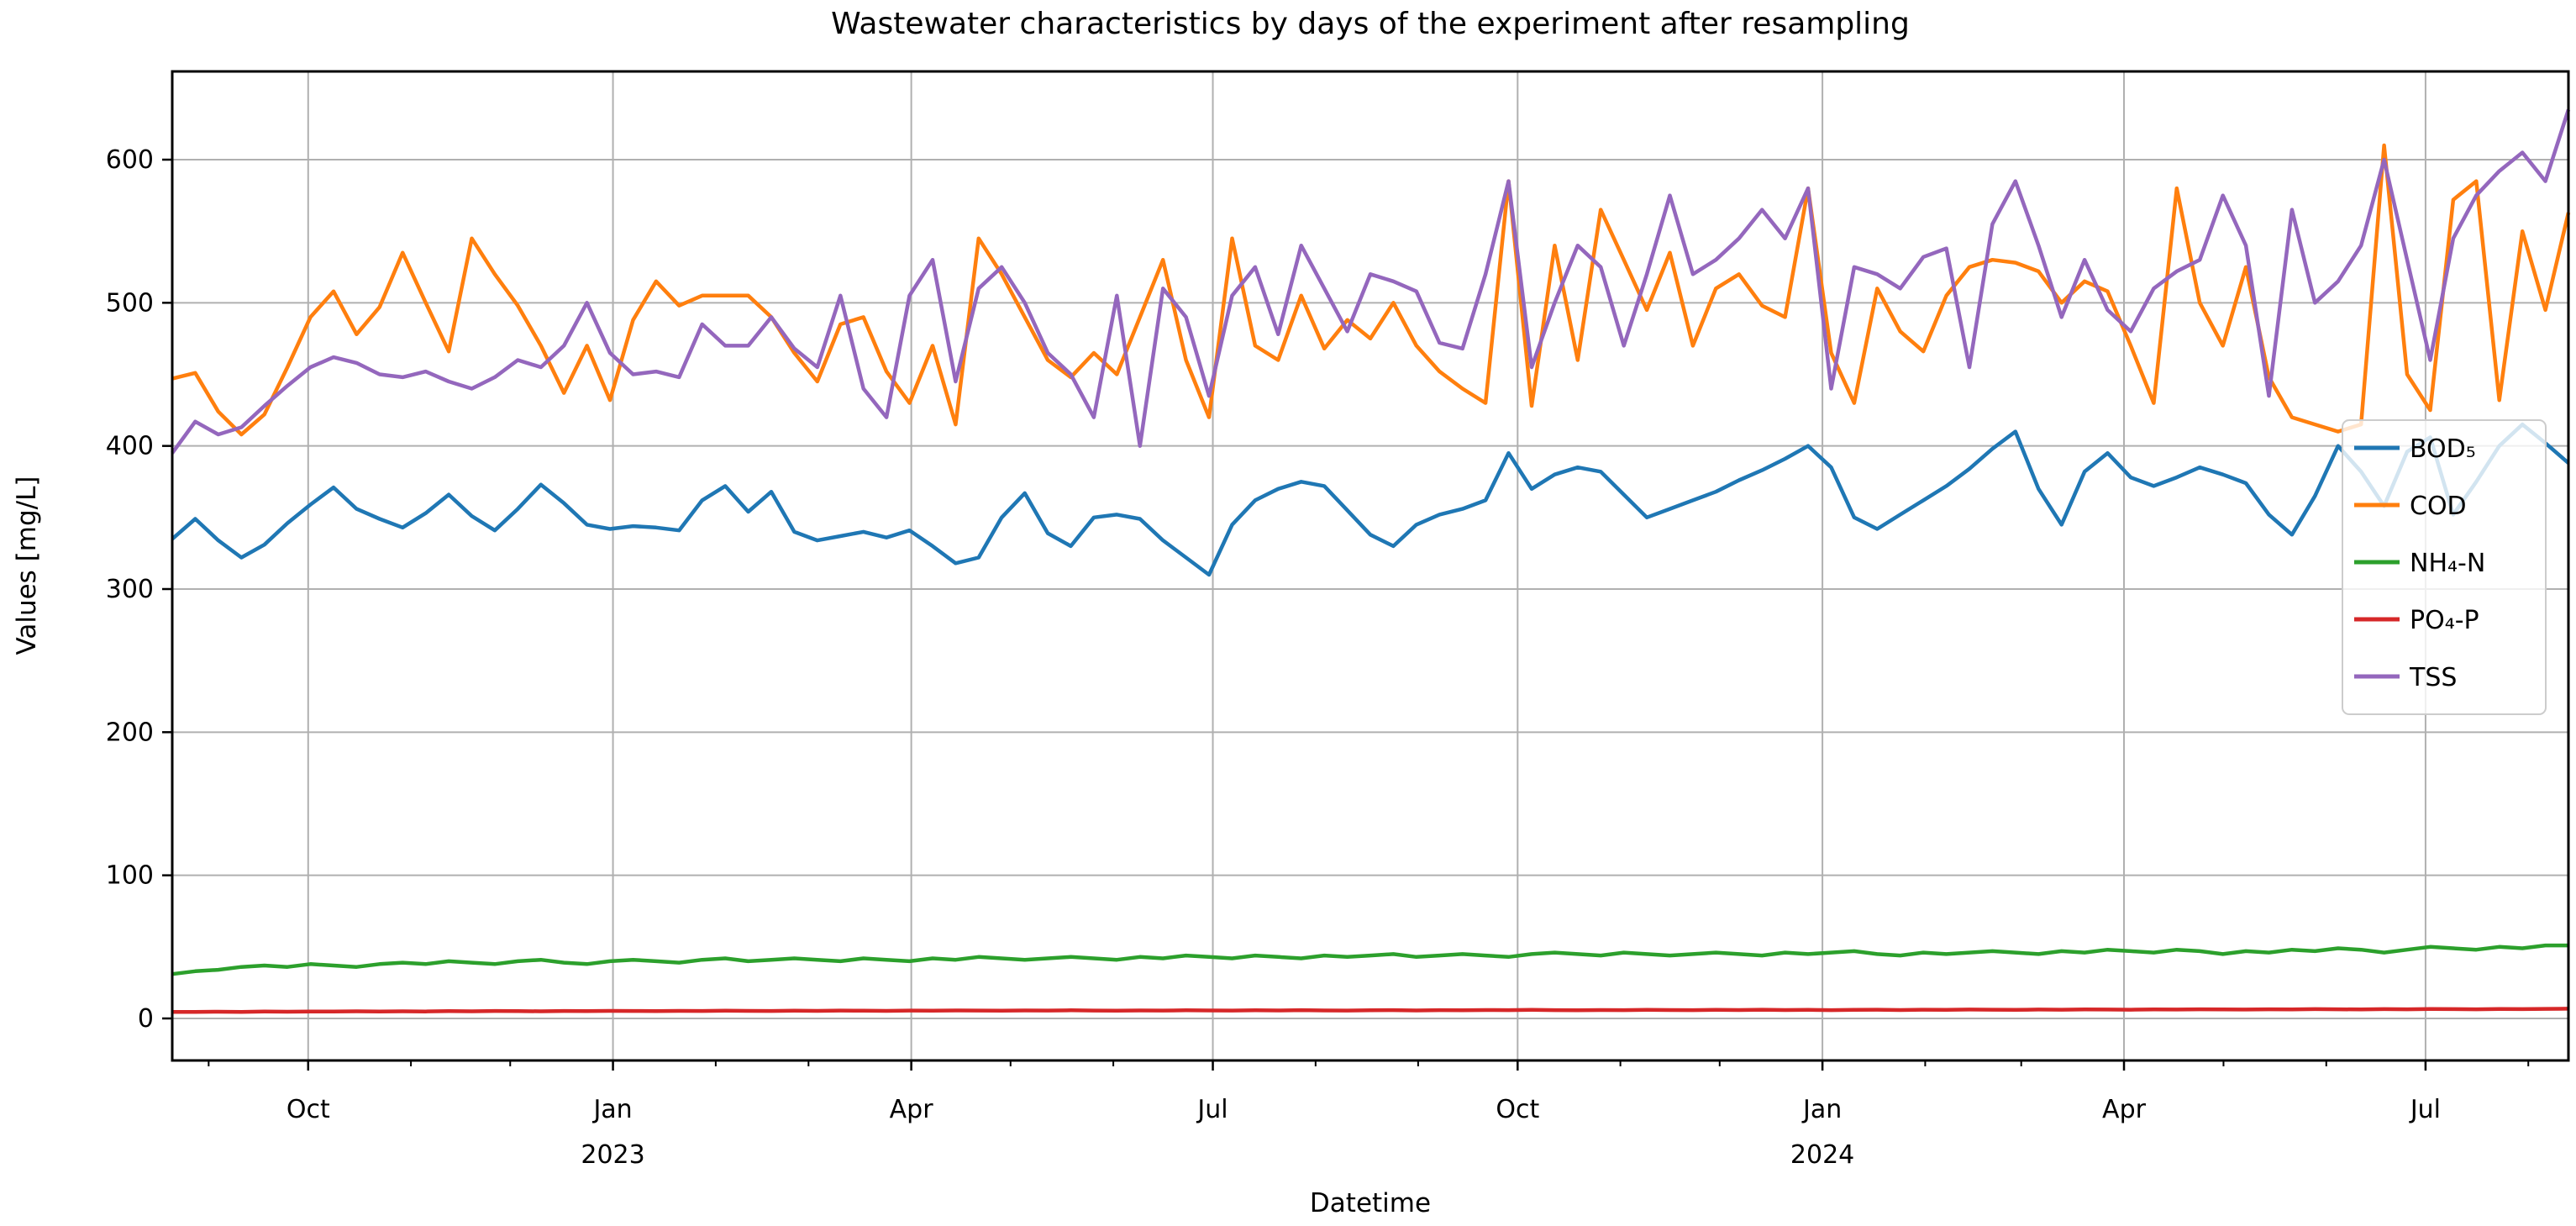 The width and height of the screenshot is (2576, 1226). I want to click on legend-item-1: COD, so click(2410, 506).